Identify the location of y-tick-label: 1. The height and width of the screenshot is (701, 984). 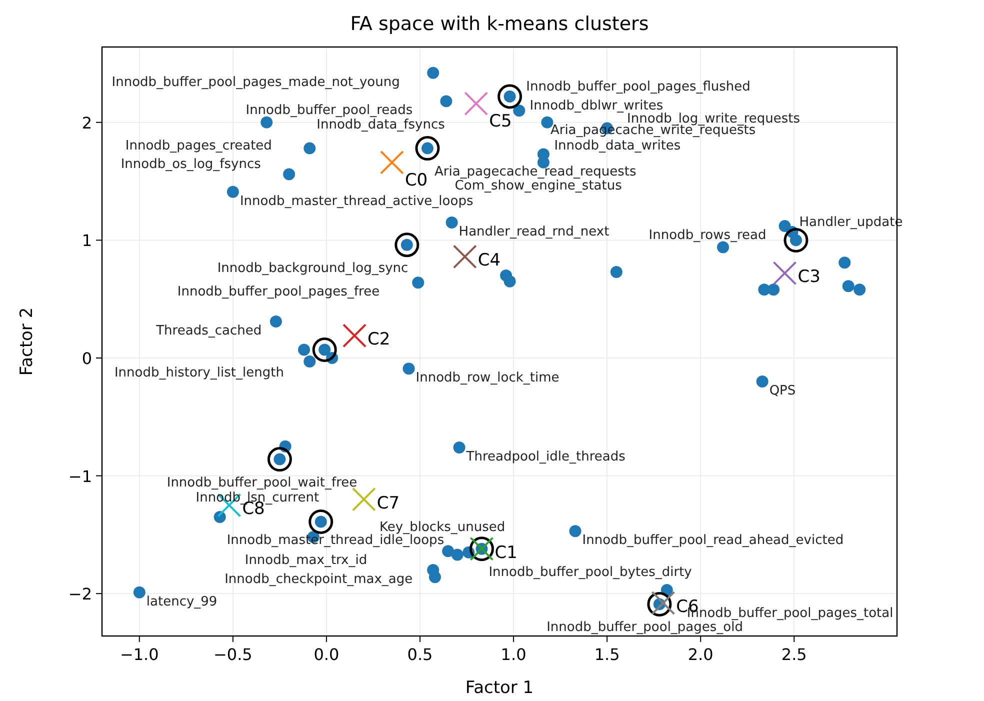
(87, 240).